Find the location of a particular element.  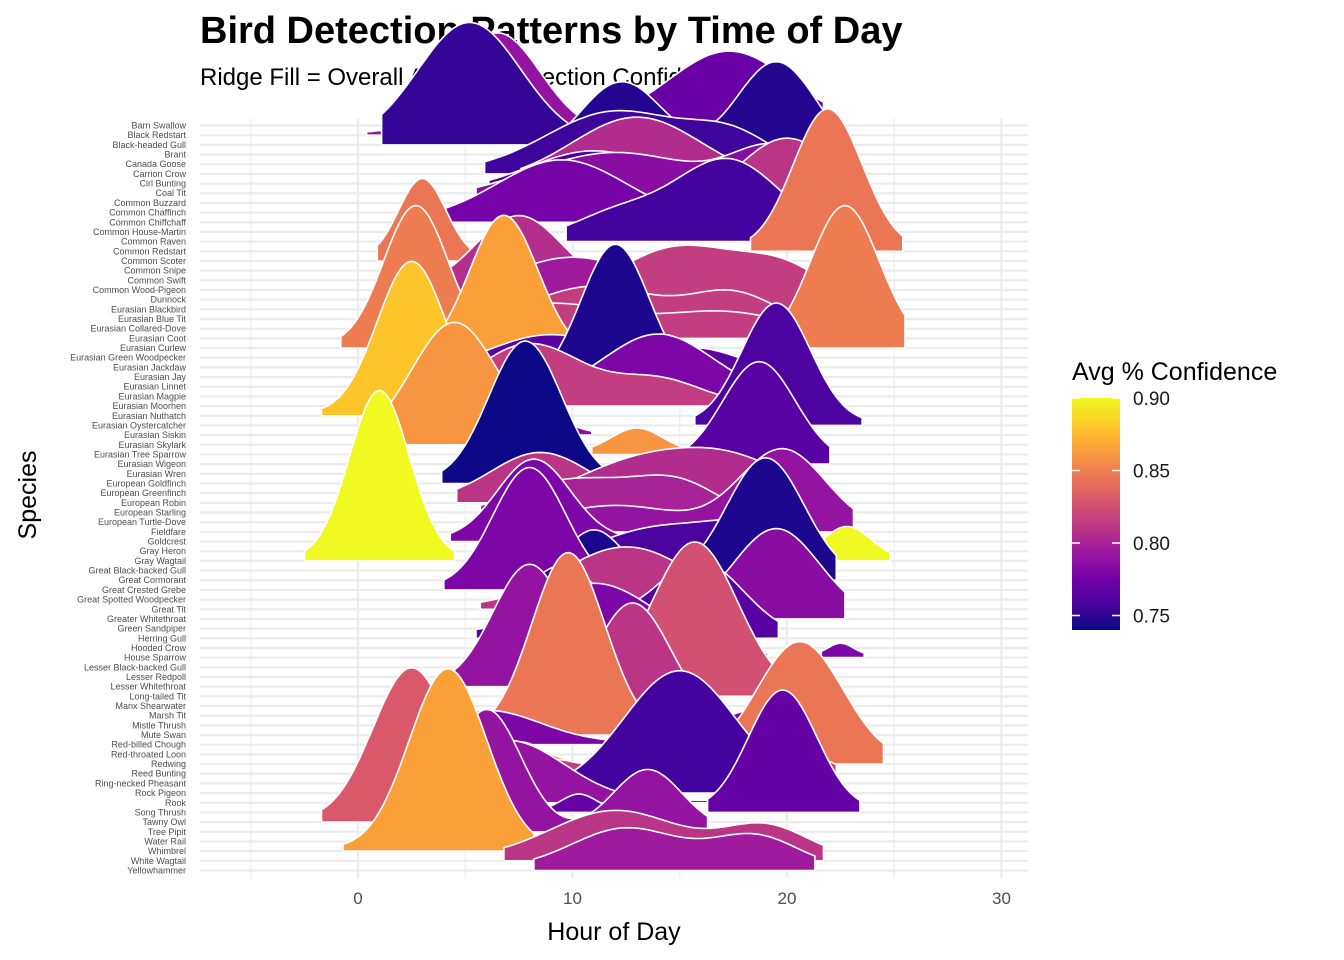

y-tick-label: Reed Bunting is located at coordinates (158, 774).